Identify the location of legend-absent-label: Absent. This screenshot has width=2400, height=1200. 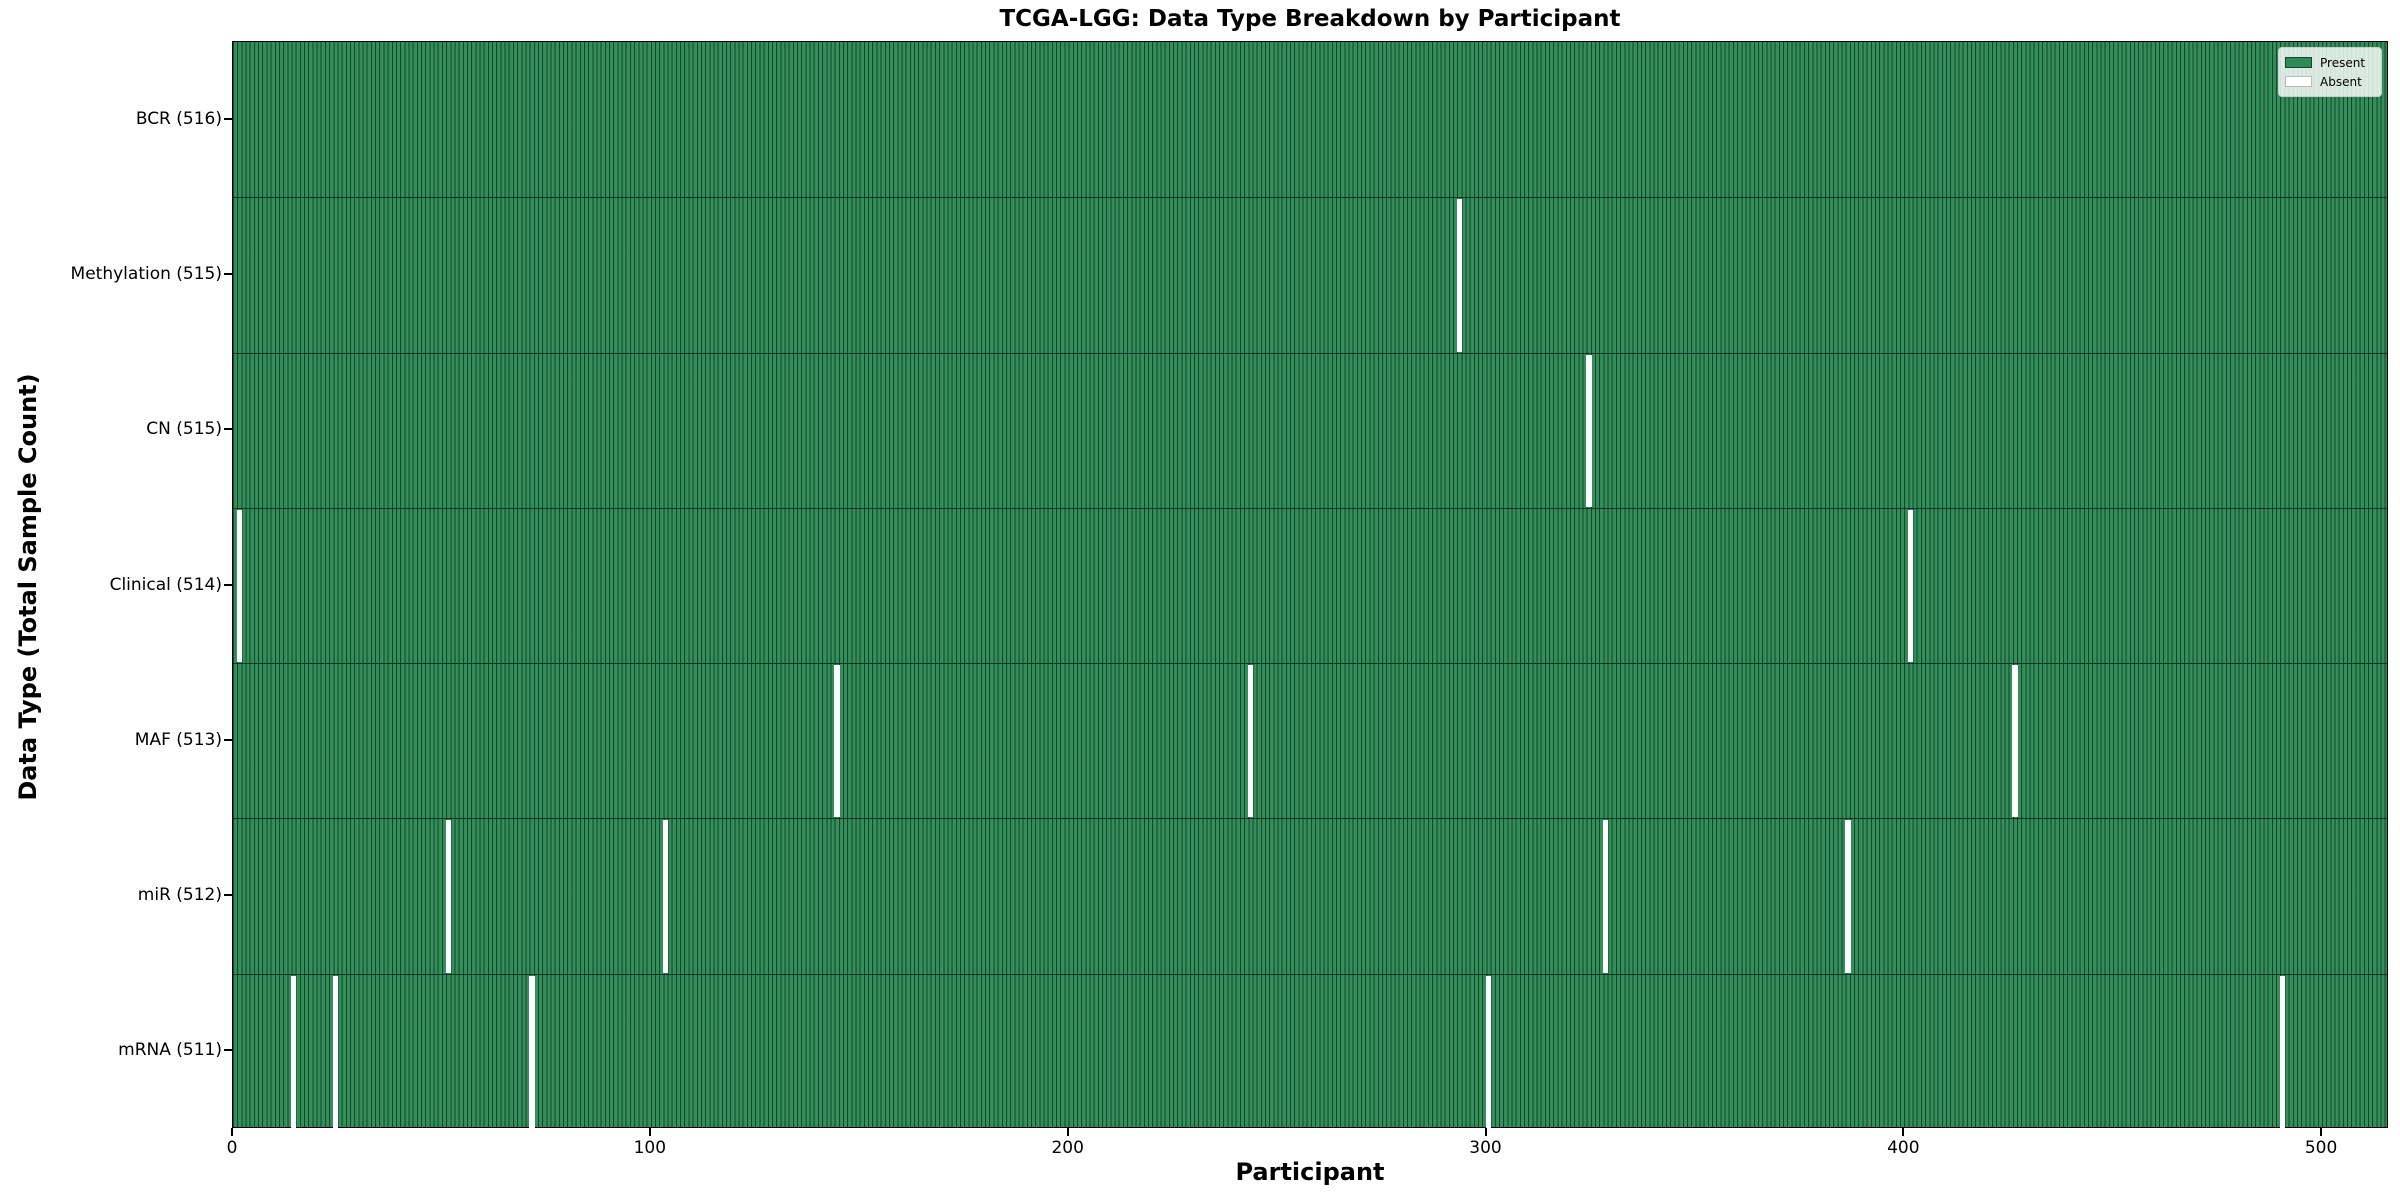
(2341, 81).